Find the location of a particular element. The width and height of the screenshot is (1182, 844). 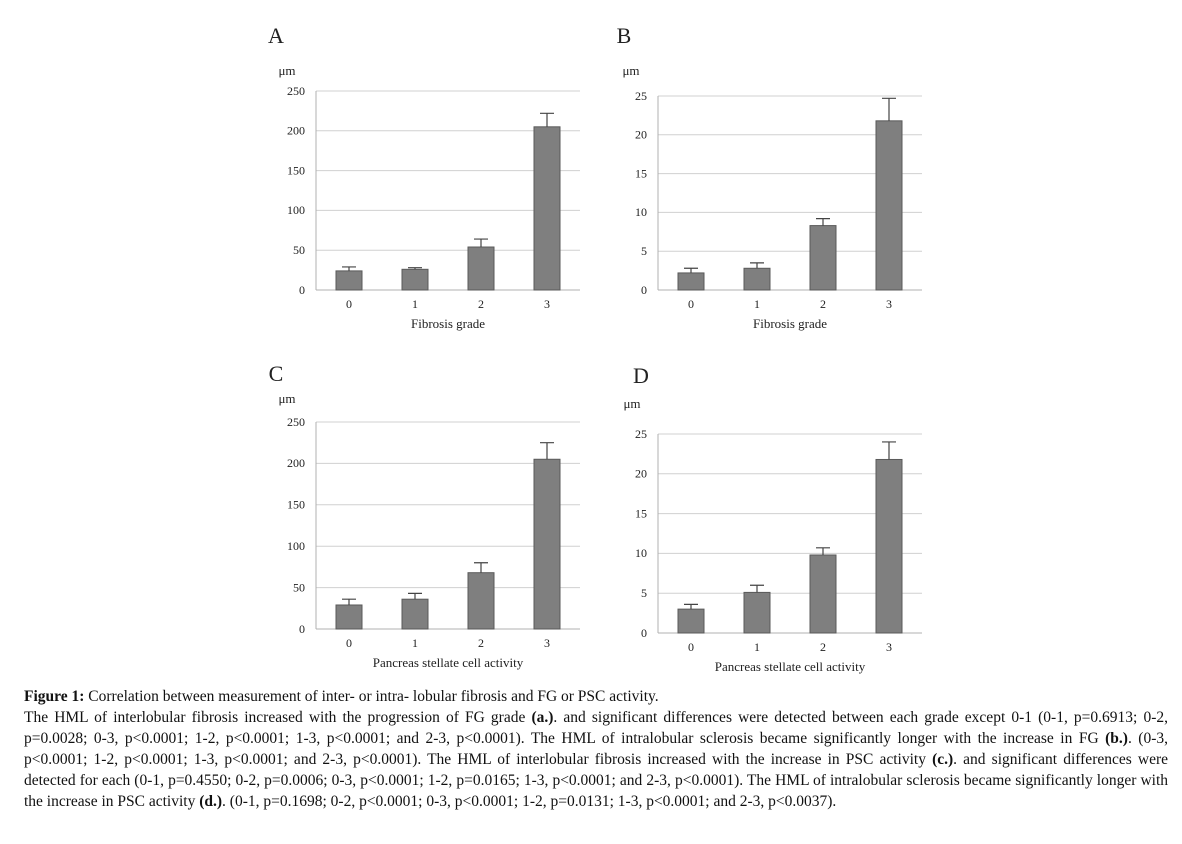

panel-label: D is located at coordinates (641, 375).